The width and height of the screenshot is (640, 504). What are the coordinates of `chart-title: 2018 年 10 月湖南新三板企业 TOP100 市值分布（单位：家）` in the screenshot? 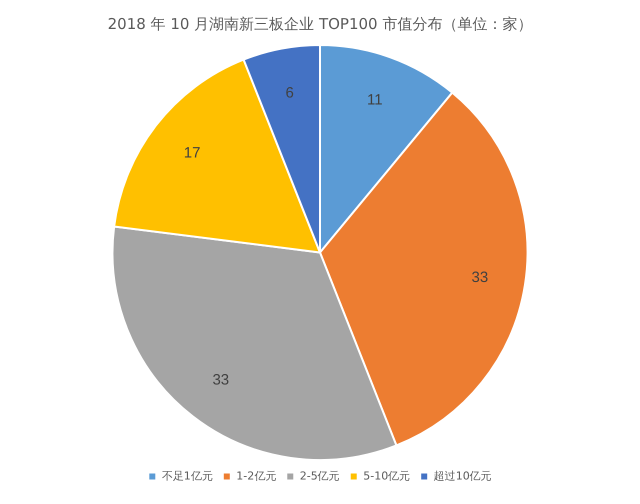 It's located at (320, 23).